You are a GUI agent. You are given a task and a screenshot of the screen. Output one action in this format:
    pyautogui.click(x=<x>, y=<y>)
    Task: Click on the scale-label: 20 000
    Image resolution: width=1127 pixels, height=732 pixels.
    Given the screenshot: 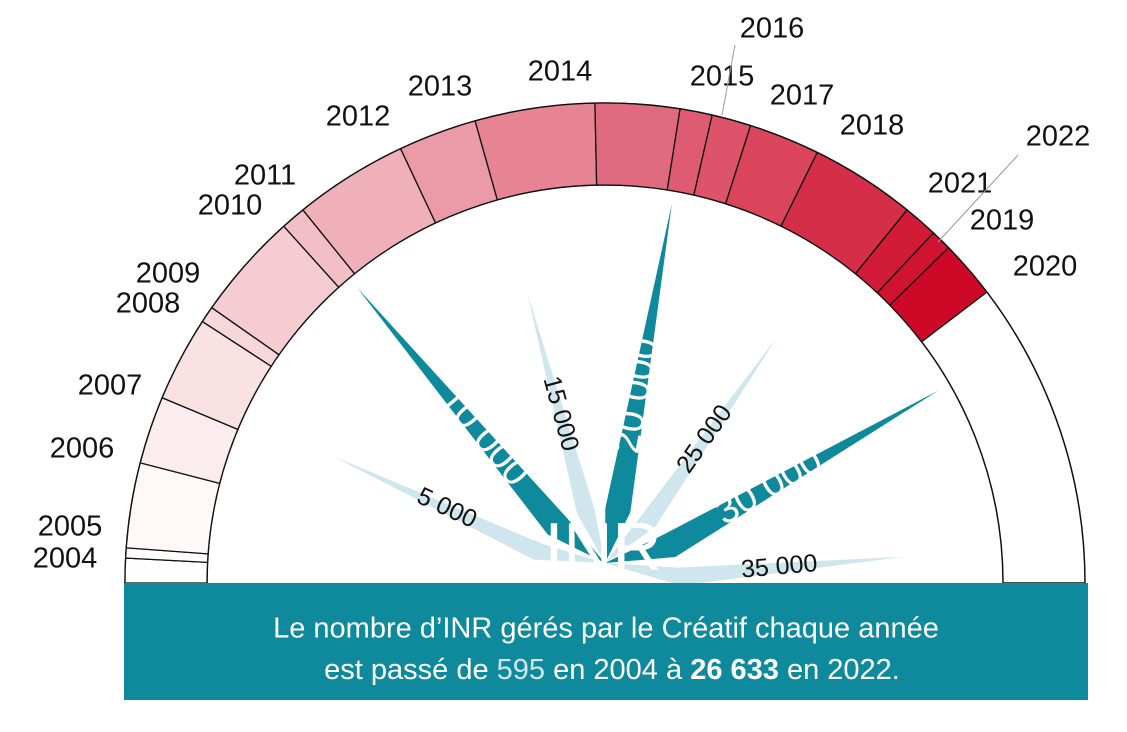 What is the action you would take?
    pyautogui.click(x=636, y=396)
    